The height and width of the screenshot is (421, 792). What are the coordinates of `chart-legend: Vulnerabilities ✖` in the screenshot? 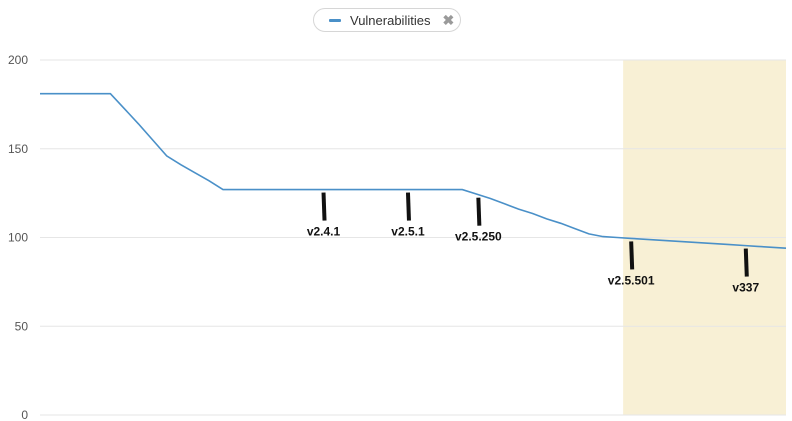 It's located at (387, 20).